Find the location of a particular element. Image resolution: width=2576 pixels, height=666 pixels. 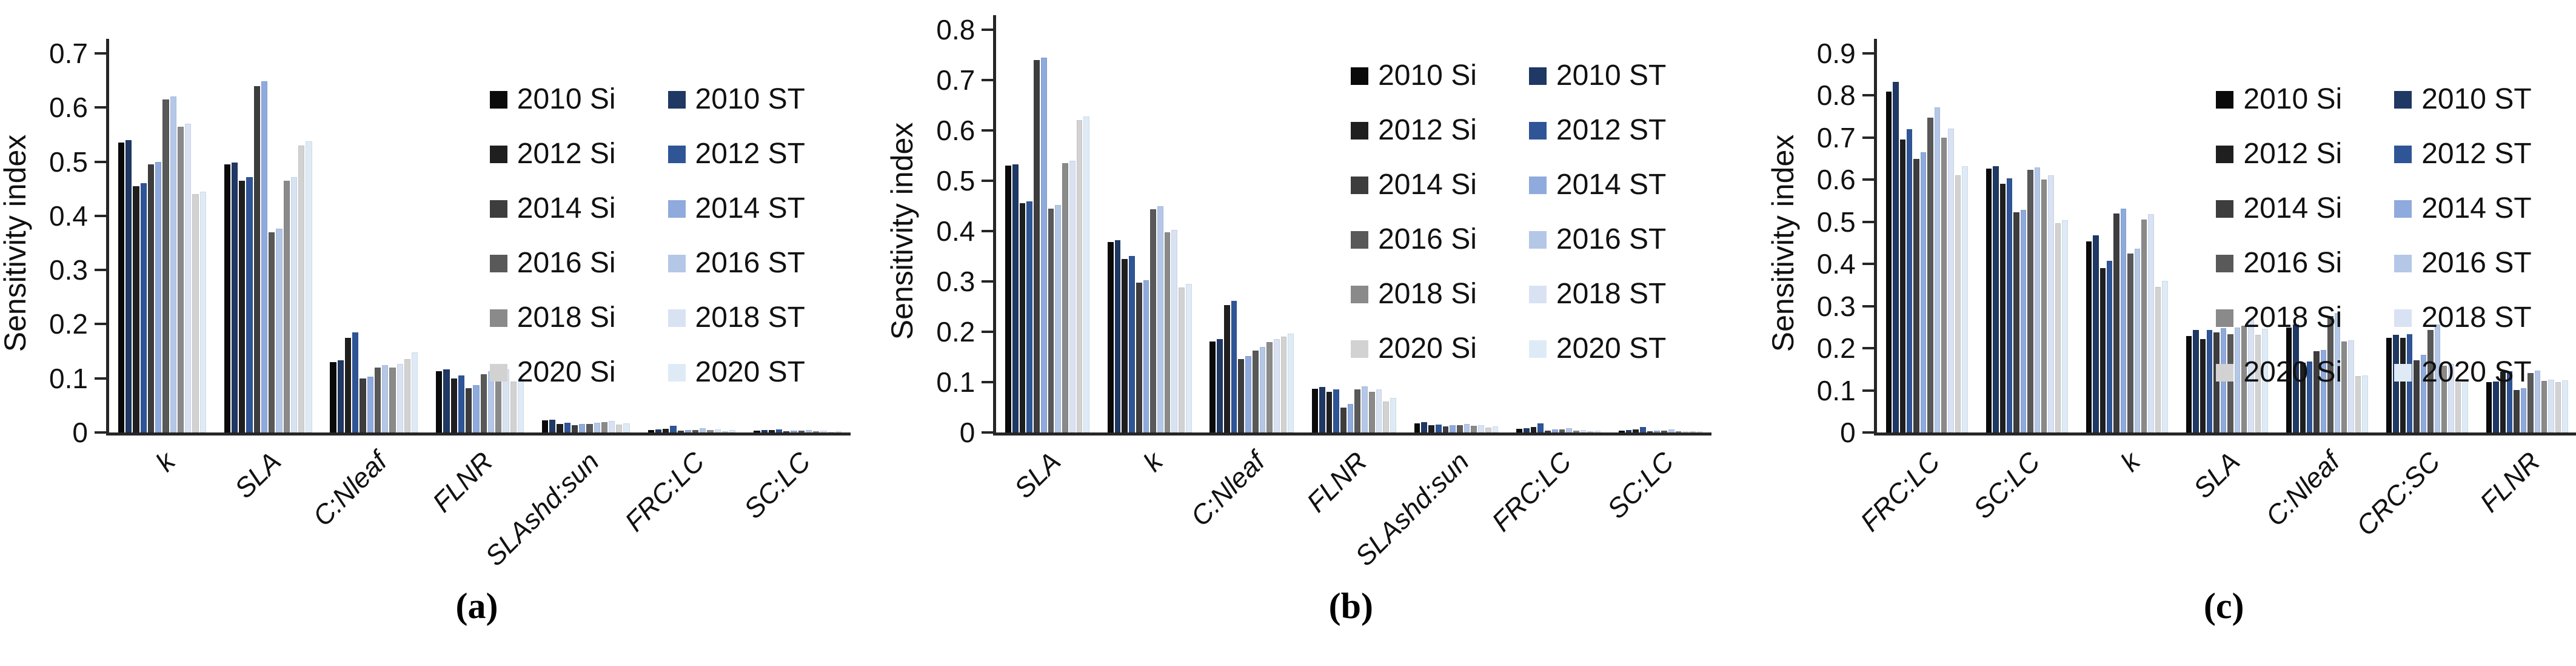

bar-group-CRC:SC is located at coordinates (2427, 242).